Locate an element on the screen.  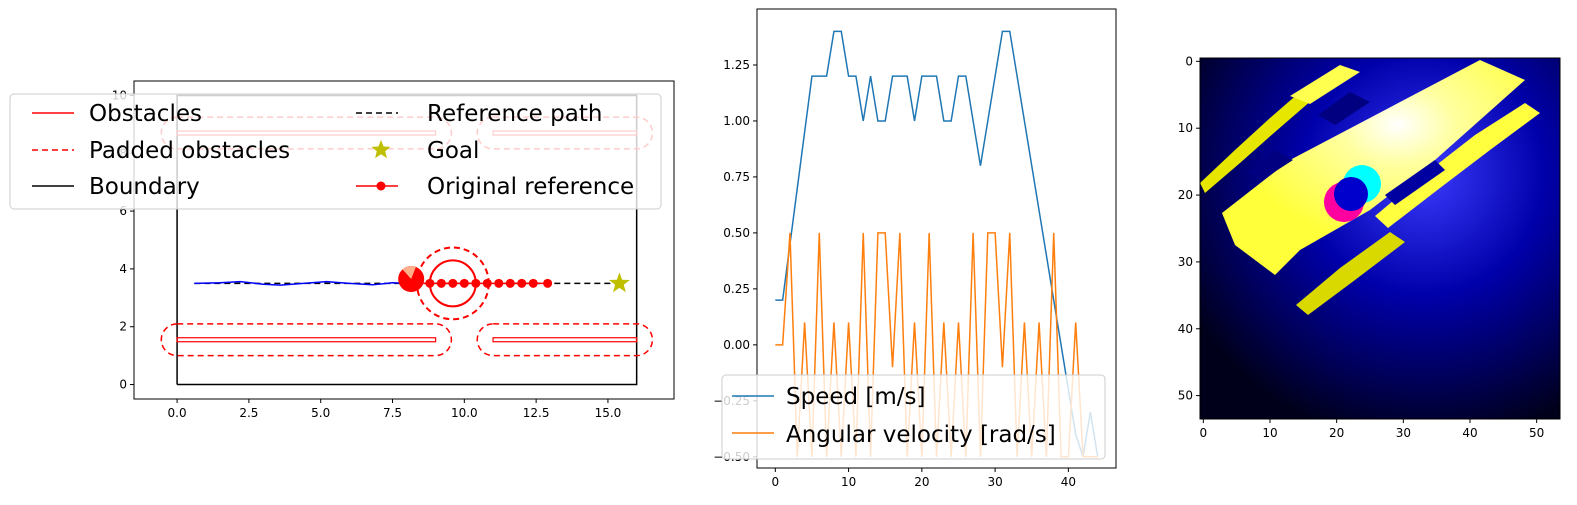
legend-label-goal: Goal is located at coordinates (453, 151).